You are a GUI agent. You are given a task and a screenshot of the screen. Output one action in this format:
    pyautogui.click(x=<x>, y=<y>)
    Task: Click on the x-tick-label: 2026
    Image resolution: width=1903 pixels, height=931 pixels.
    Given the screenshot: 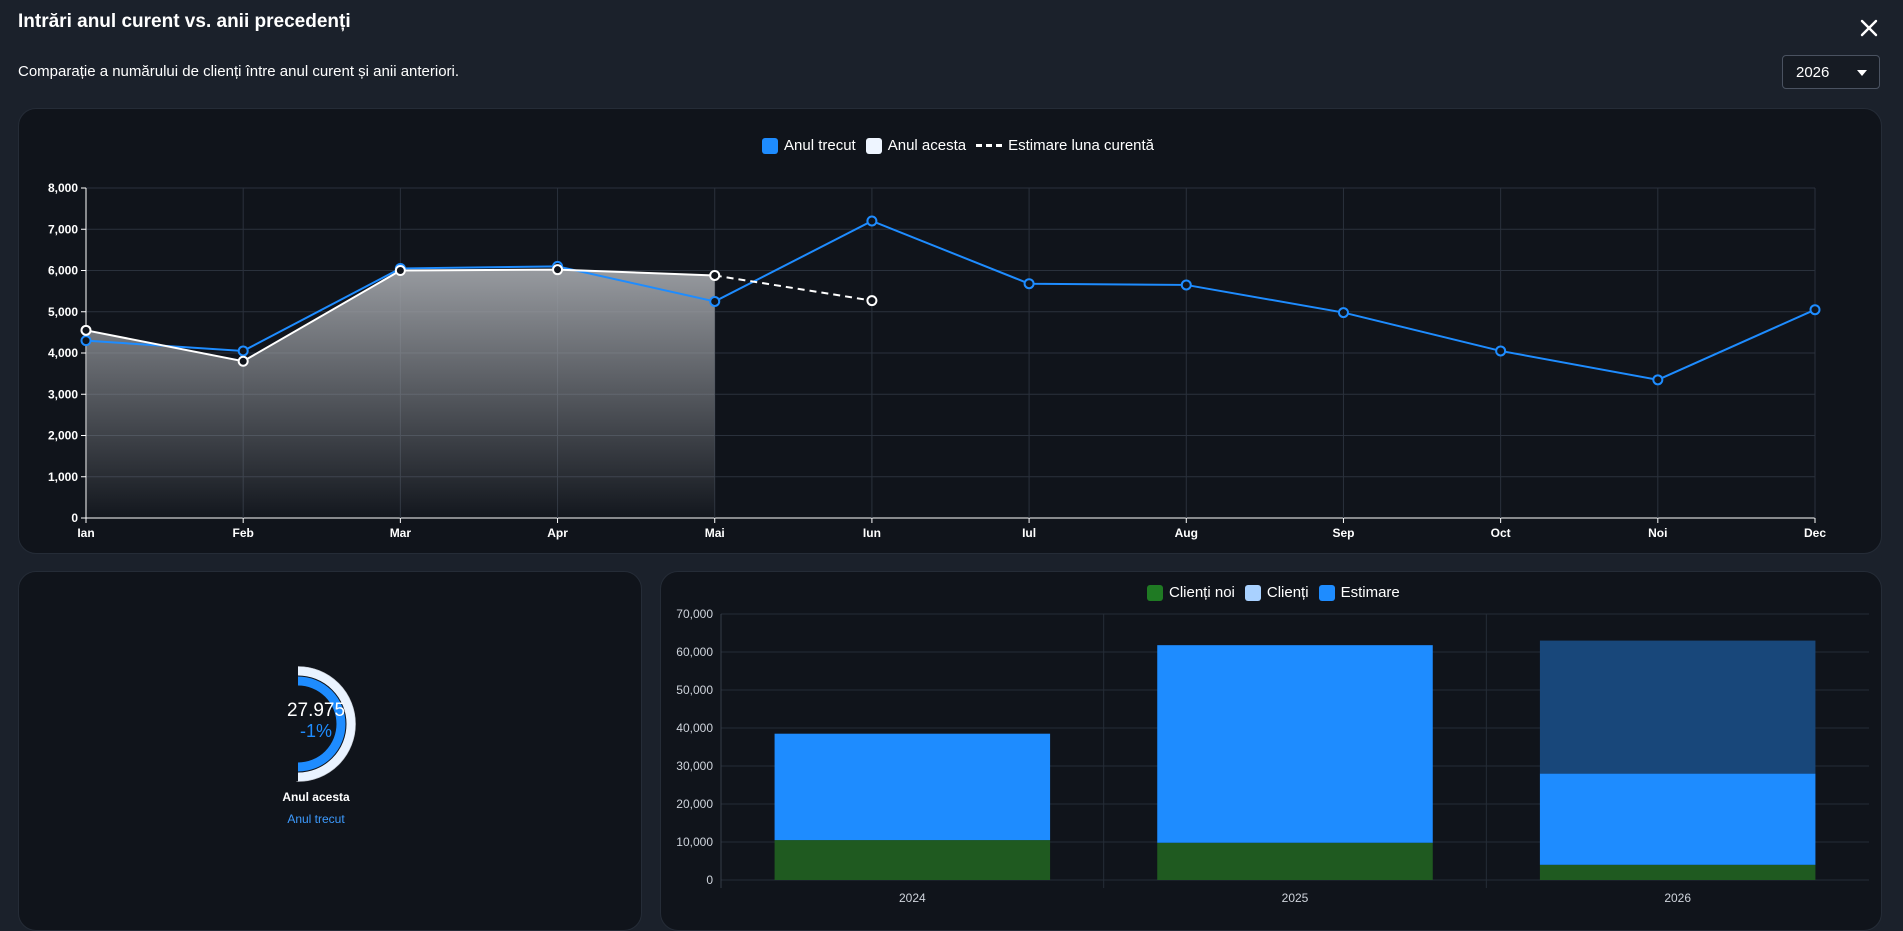 What is the action you would take?
    pyautogui.click(x=1677, y=898)
    